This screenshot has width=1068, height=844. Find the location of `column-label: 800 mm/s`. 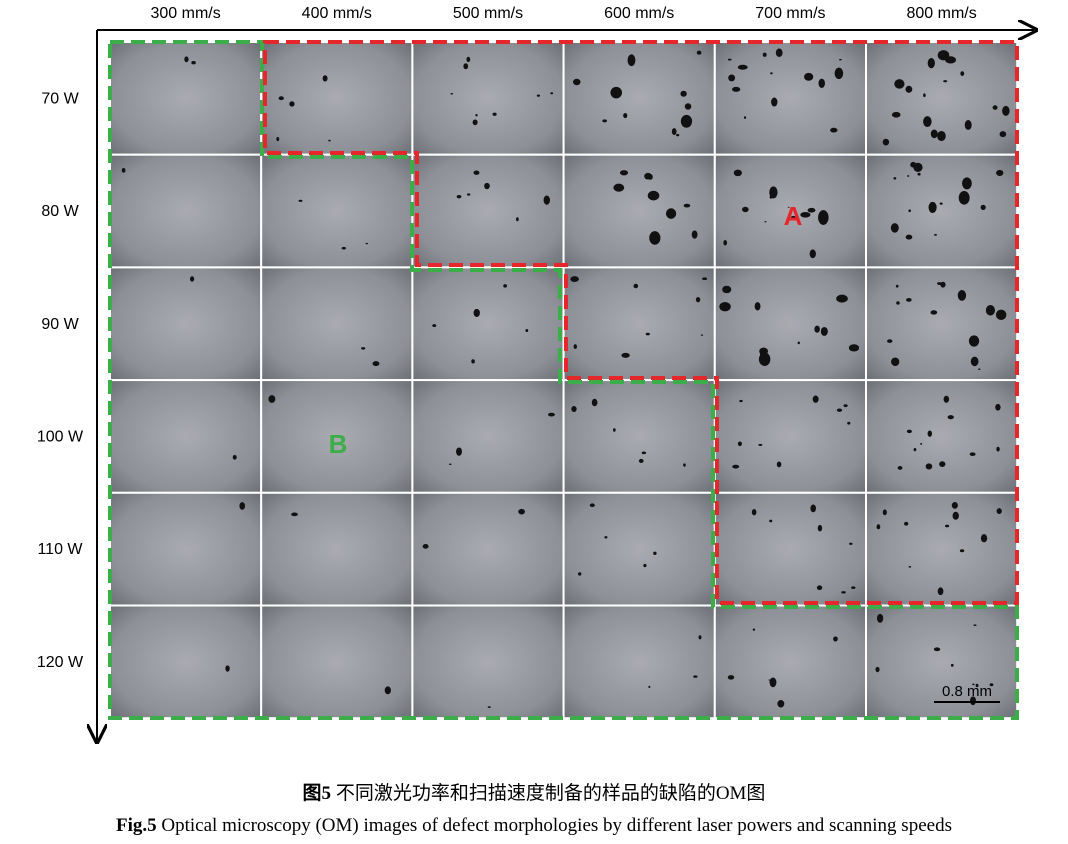

column-label: 800 mm/s is located at coordinates (941, 13).